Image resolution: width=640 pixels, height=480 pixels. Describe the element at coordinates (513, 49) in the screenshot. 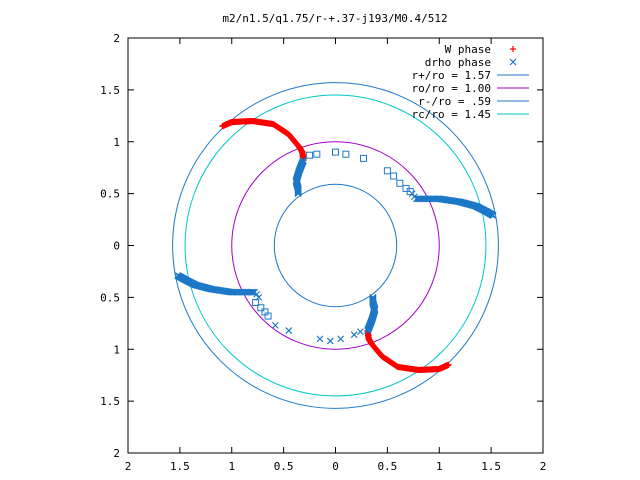

I see `legend-plus-marker` at that location.